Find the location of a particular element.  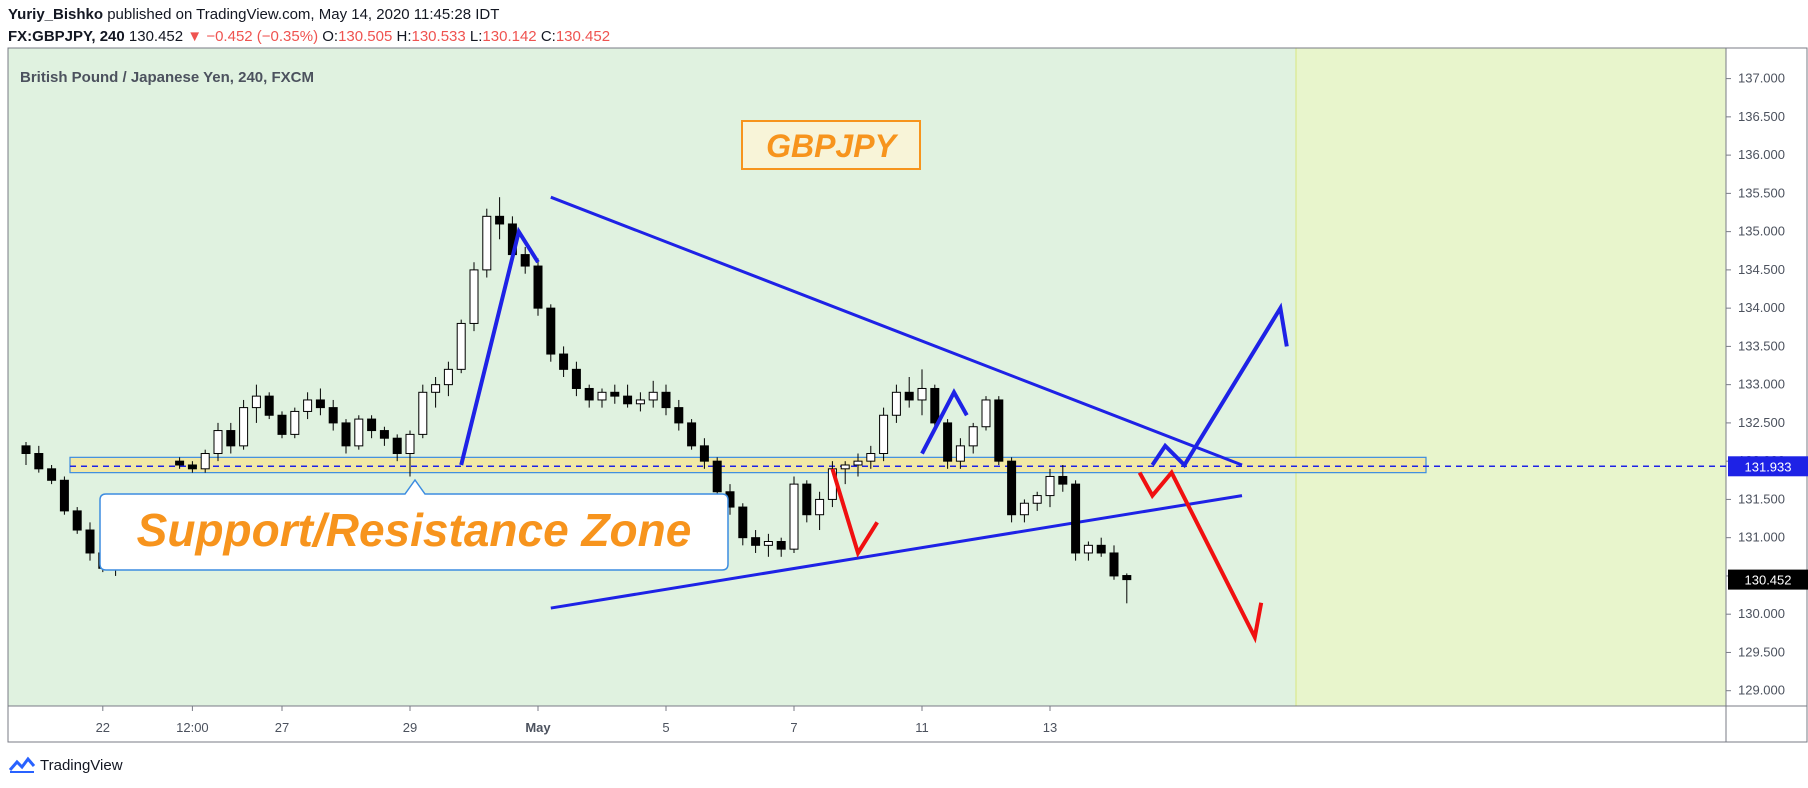

y-tick-label: 133.500 is located at coordinates (1761, 345).